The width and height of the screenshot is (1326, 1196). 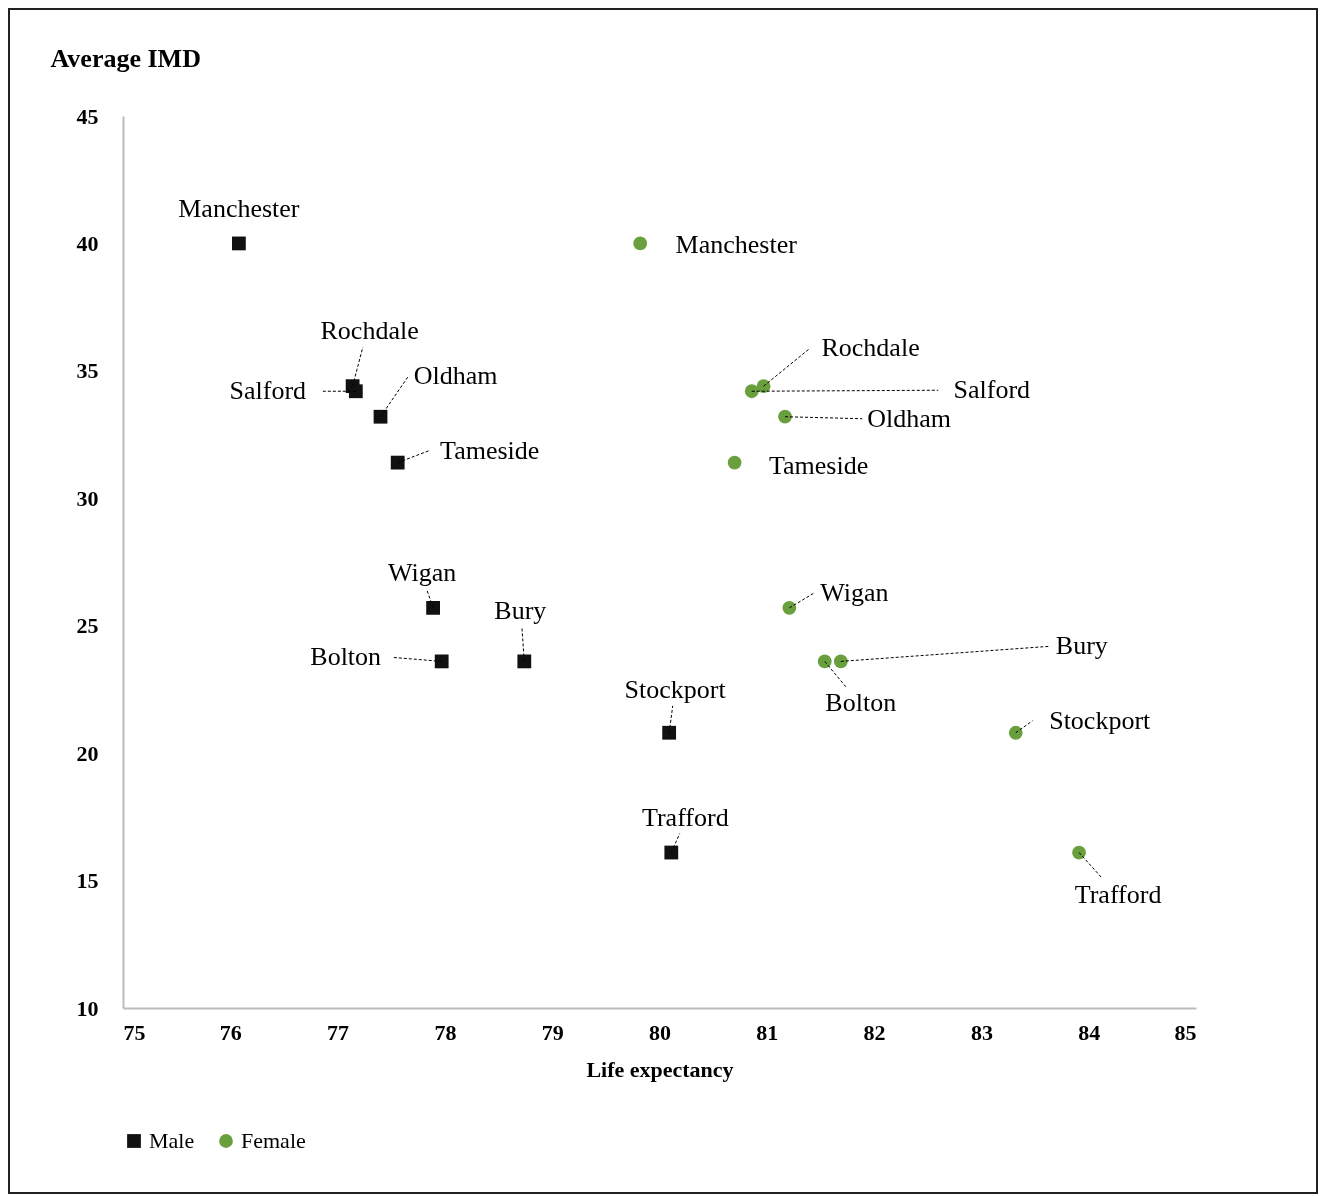 I want to click on x-tick-label: 78, so click(x=445, y=1032).